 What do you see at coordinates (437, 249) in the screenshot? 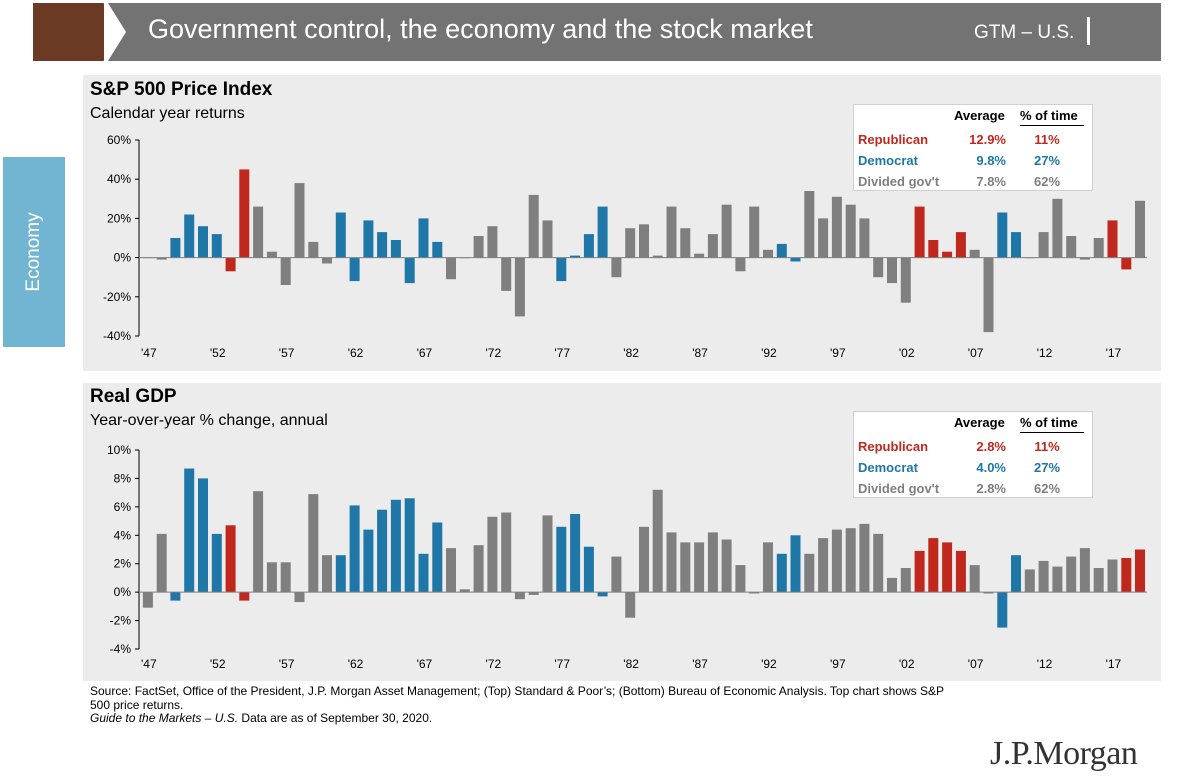
I see `bar-1968` at bounding box center [437, 249].